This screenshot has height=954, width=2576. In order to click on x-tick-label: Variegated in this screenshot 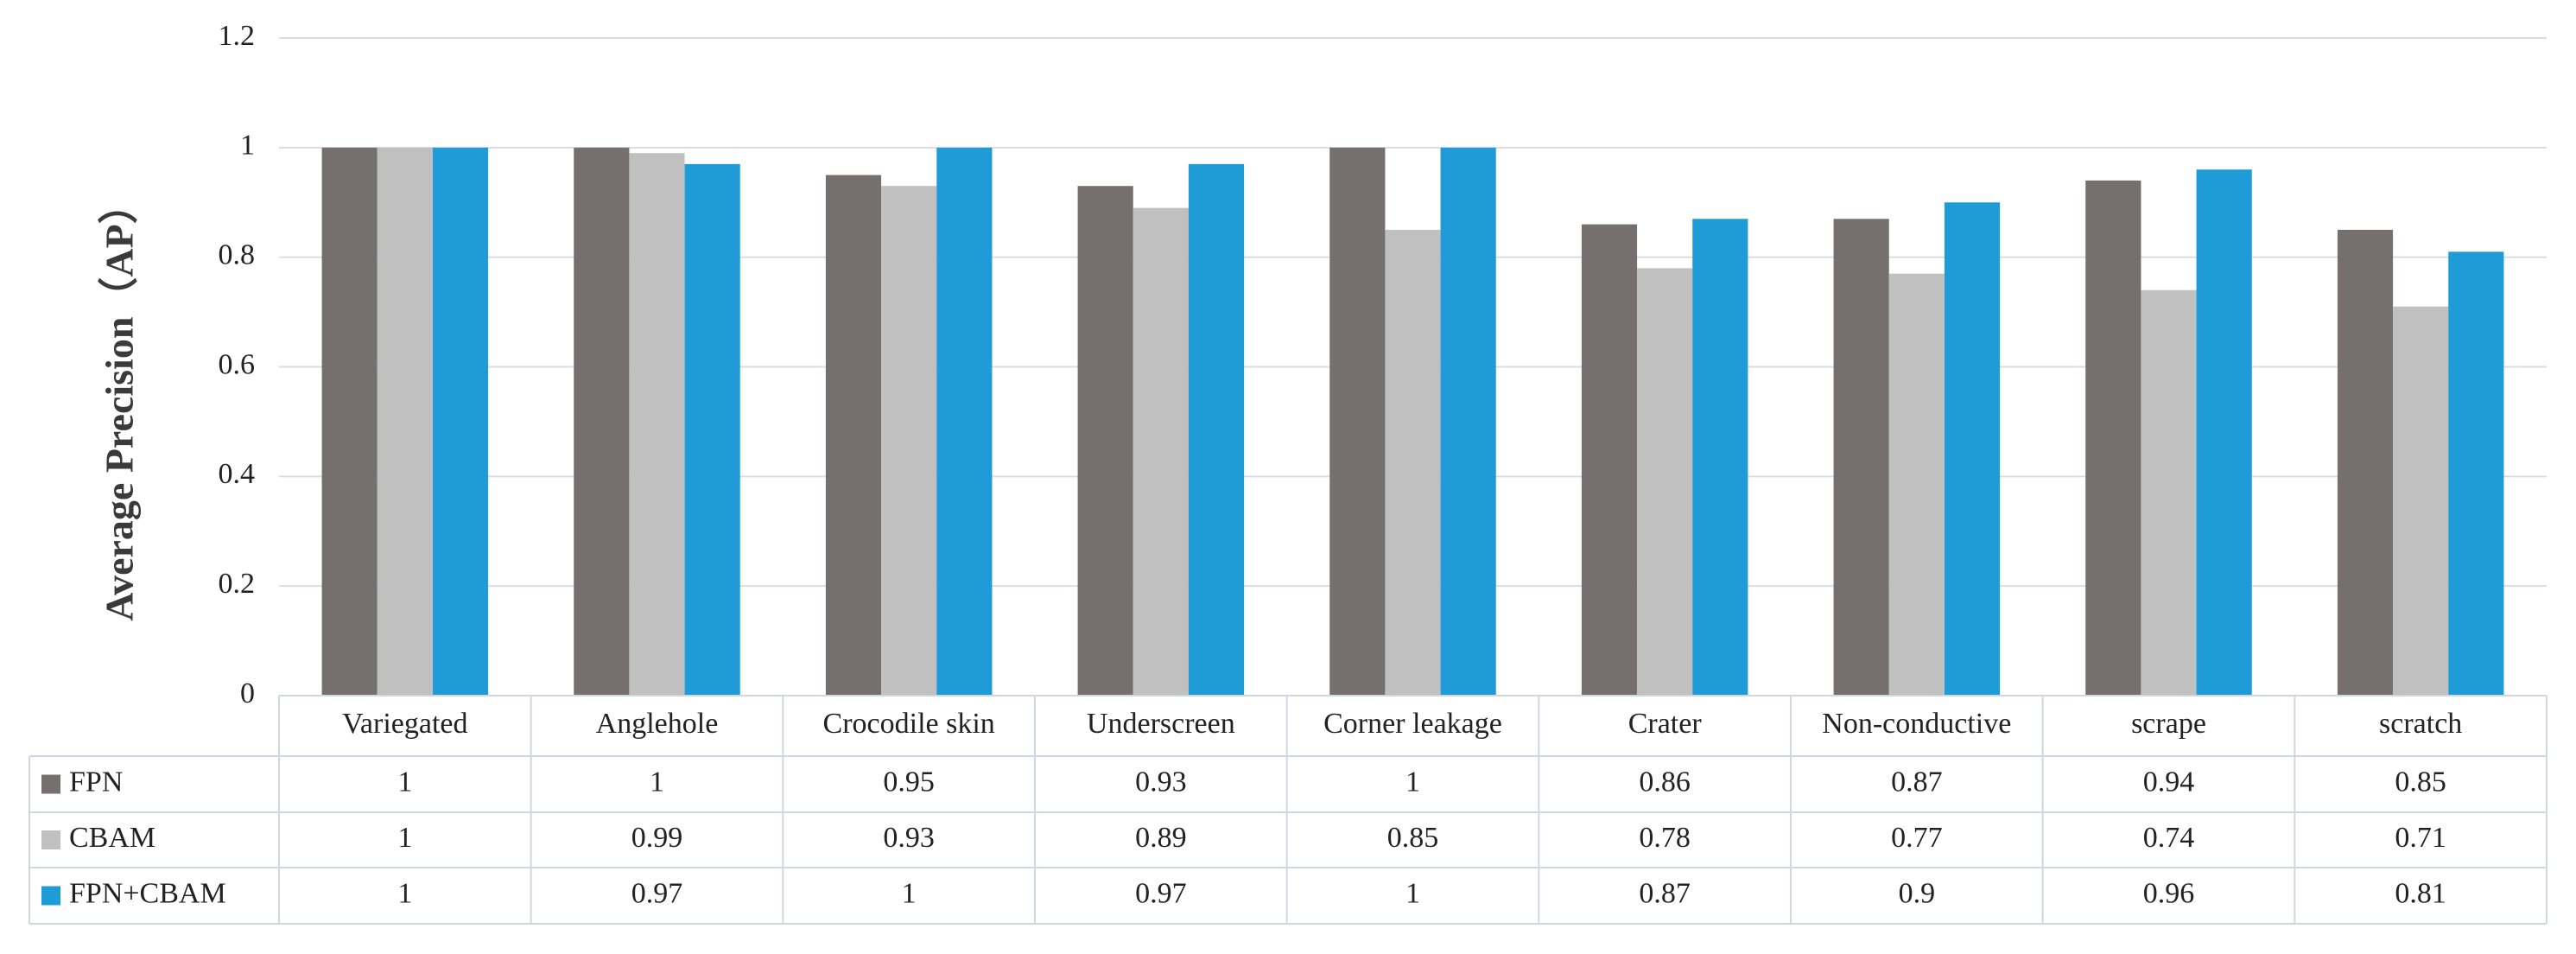, I will do `click(404, 724)`.